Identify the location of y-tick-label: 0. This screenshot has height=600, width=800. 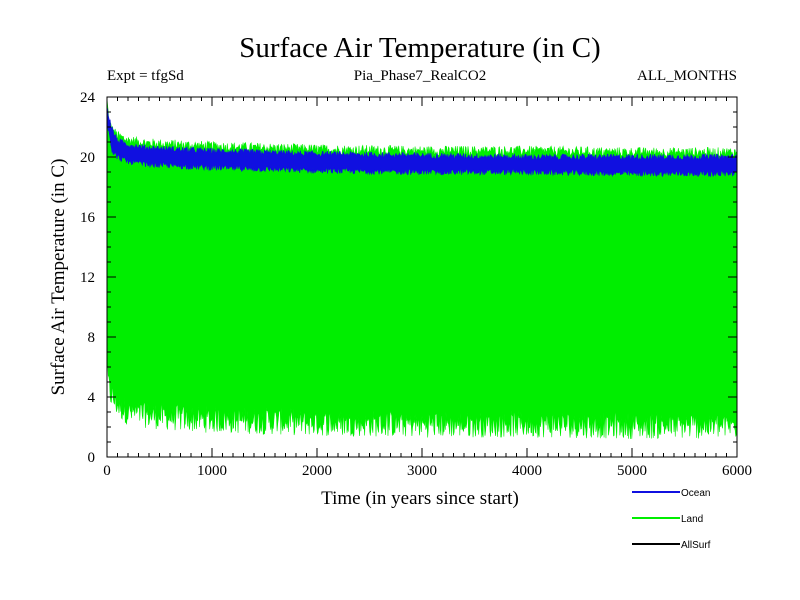
(92, 458).